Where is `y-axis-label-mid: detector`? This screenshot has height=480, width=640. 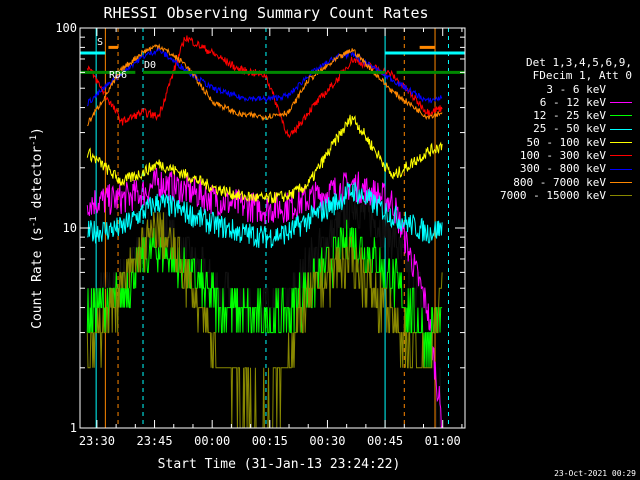
y-axis-label-mid: detector is located at coordinates (37, 181).